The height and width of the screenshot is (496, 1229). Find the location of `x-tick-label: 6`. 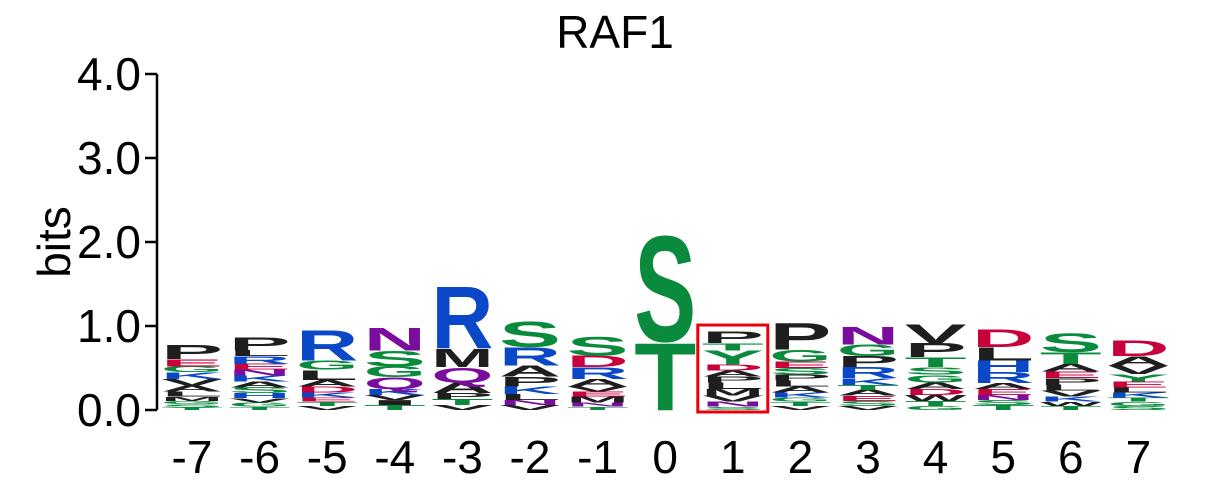

x-tick-label: 6 is located at coordinates (1071, 457).